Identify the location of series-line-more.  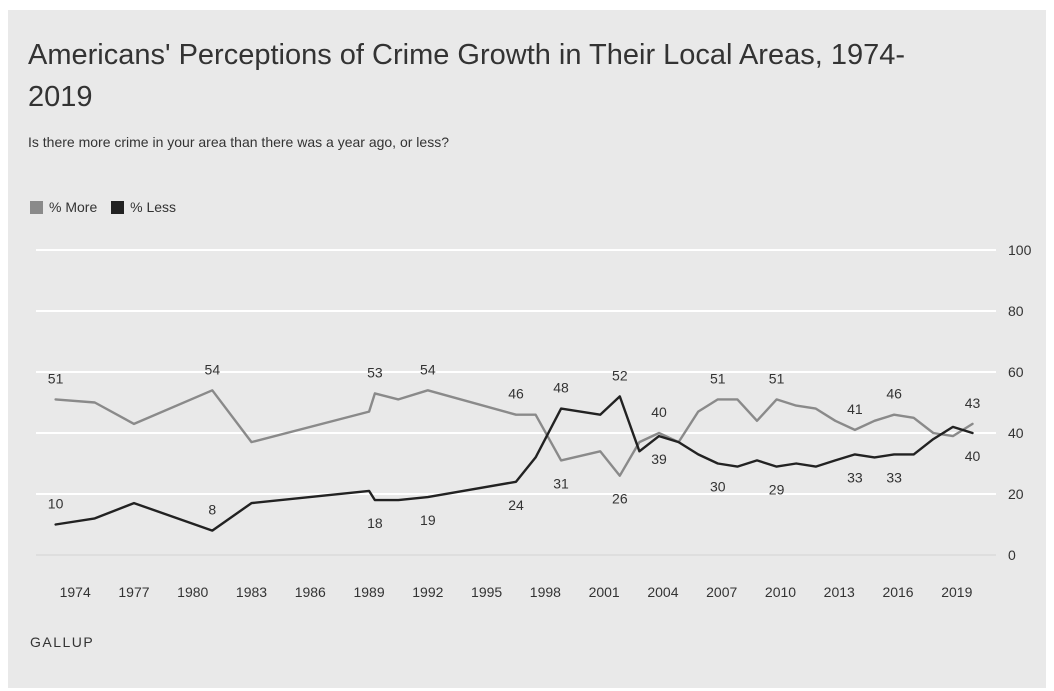
(514, 433).